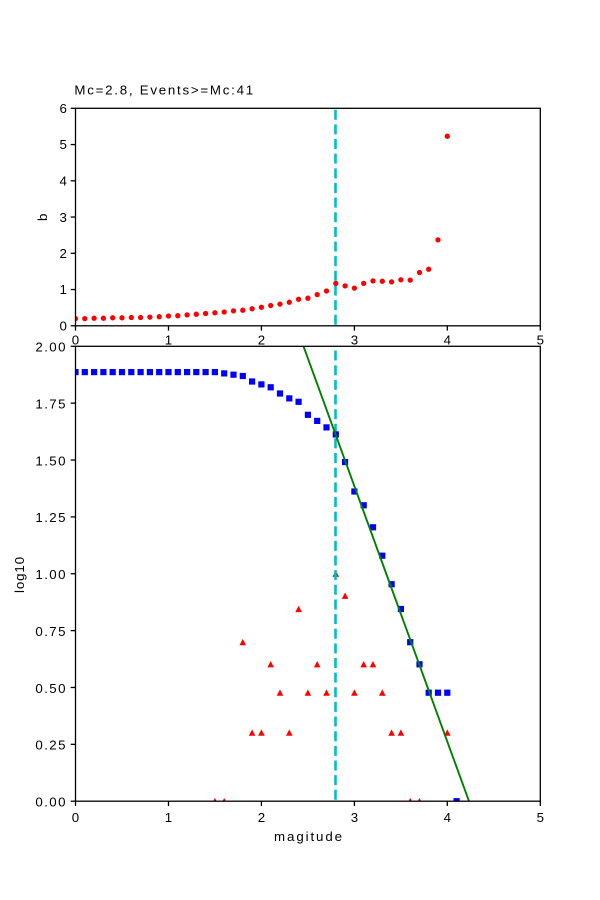 This screenshot has width=600, height=900. What do you see at coordinates (50, 631) in the screenshot?
I see `svg-text: 0.75` at bounding box center [50, 631].